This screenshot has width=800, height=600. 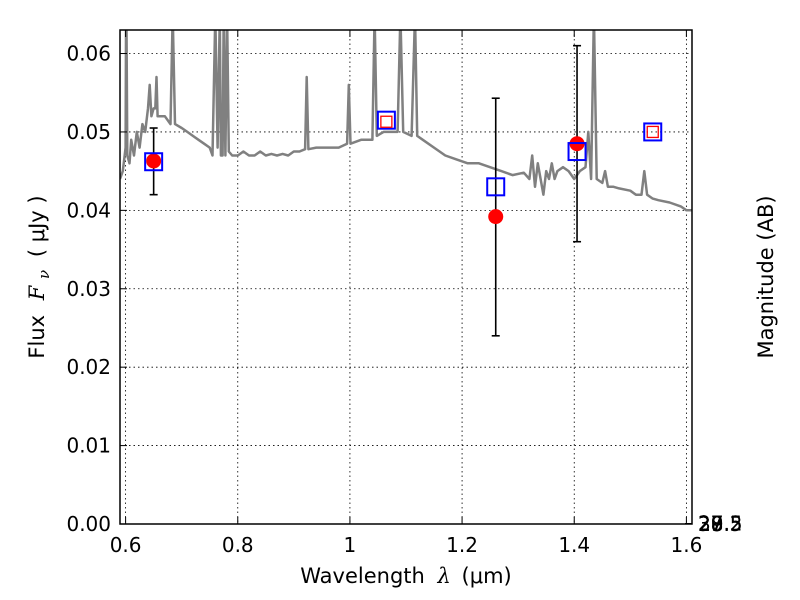 What do you see at coordinates (238, 545) in the screenshot?
I see `x-tick-label: 0.8` at bounding box center [238, 545].